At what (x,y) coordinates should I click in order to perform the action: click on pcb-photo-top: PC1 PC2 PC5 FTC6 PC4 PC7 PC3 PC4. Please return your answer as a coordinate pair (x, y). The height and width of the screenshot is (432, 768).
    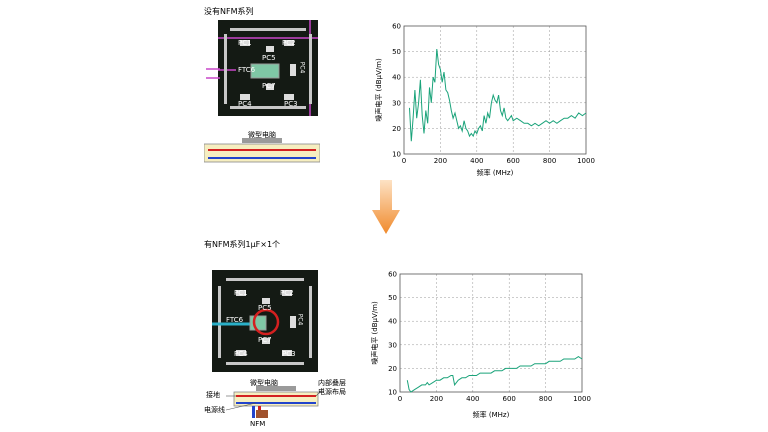
    Looking at the image, I should click on (268, 68).